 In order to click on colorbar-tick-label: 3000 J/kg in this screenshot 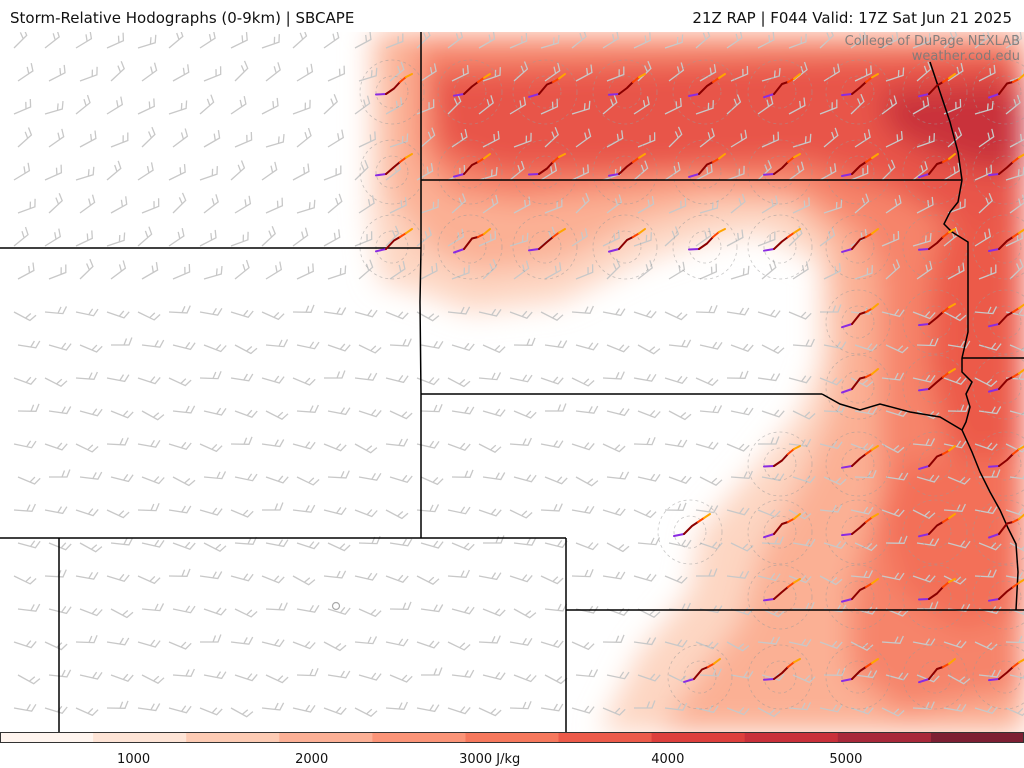, I will do `click(490, 759)`.